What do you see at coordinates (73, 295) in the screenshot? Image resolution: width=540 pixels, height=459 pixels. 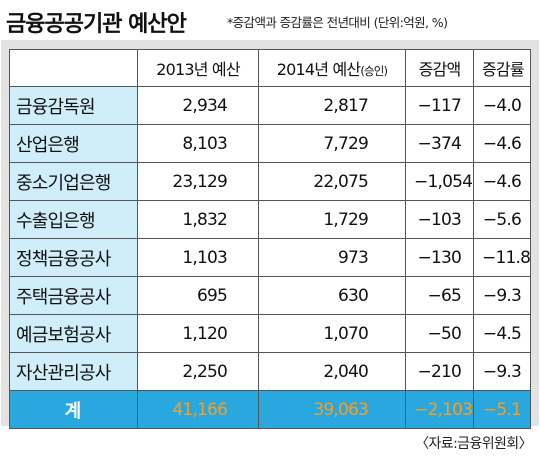 I see `row-name: 주택금융공사` at bounding box center [73, 295].